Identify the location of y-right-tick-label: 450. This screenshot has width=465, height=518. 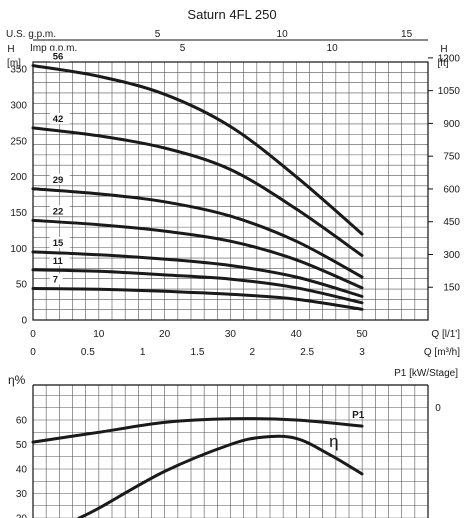
(451, 222).